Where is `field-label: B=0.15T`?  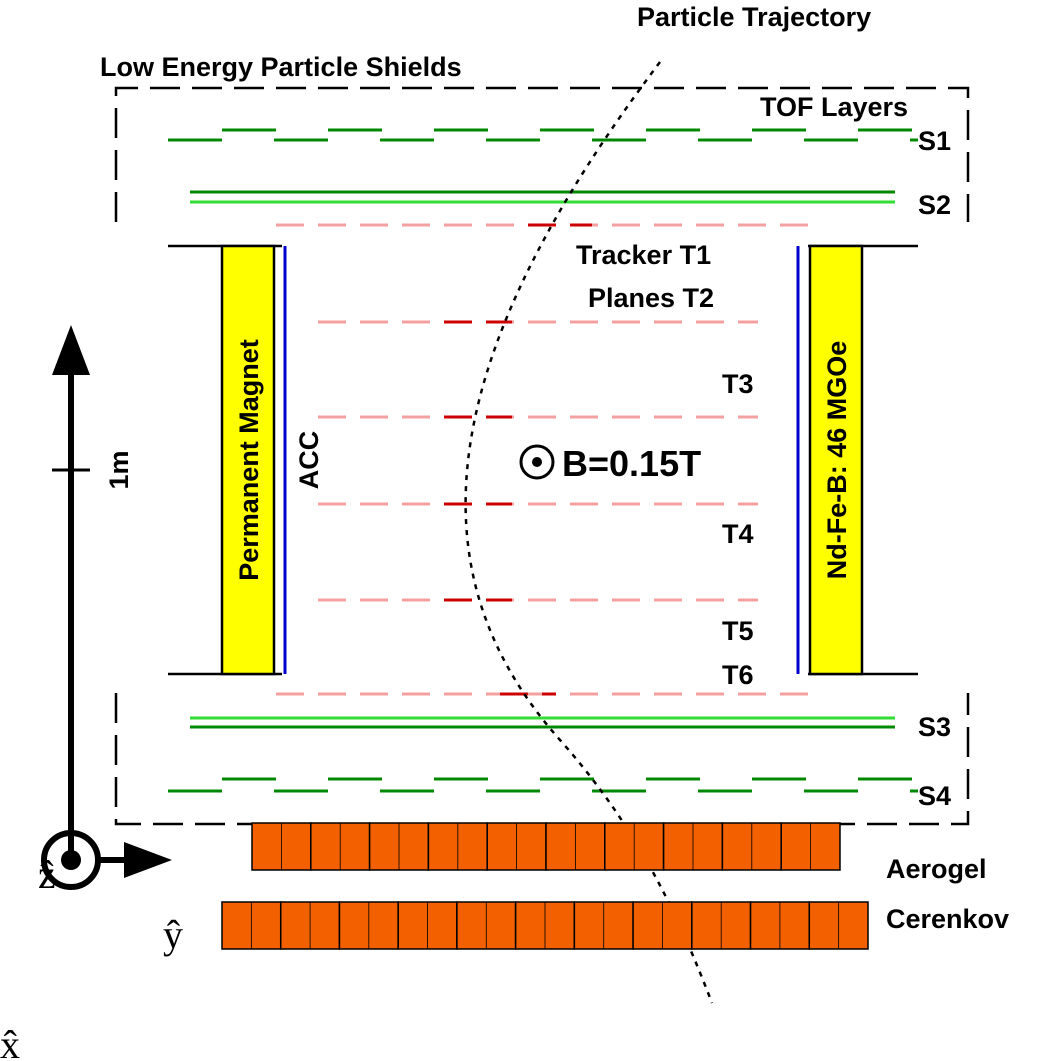
field-label: B=0.15T is located at coordinates (631, 463).